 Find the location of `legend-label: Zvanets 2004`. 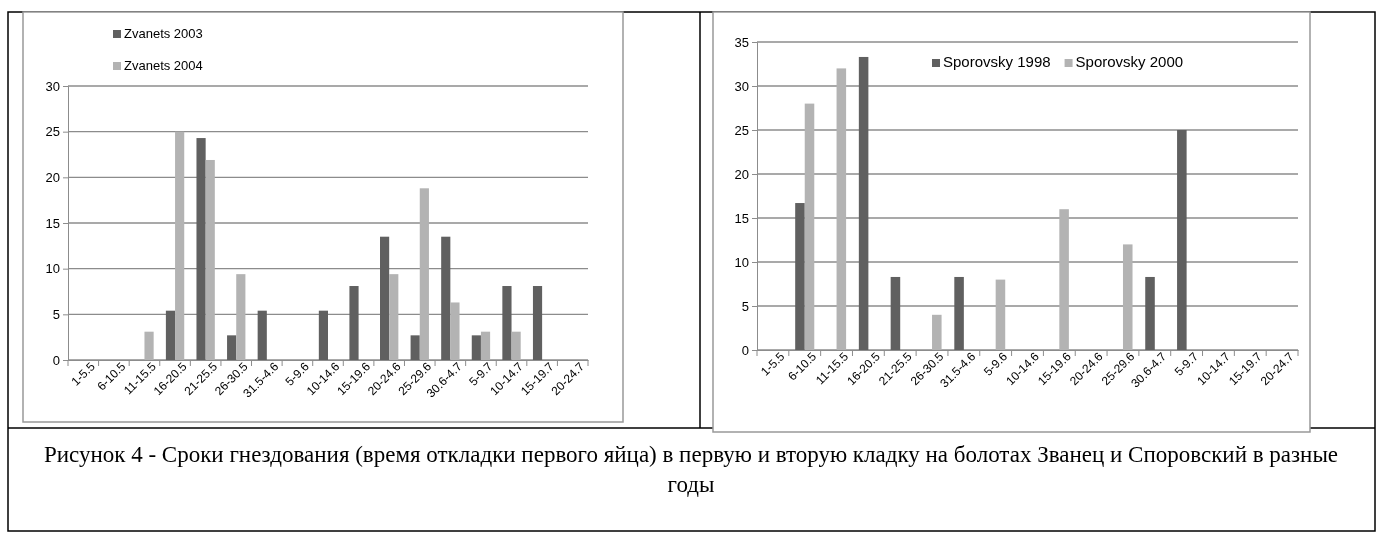

legend-label: Zvanets 2004 is located at coordinates (163, 65).